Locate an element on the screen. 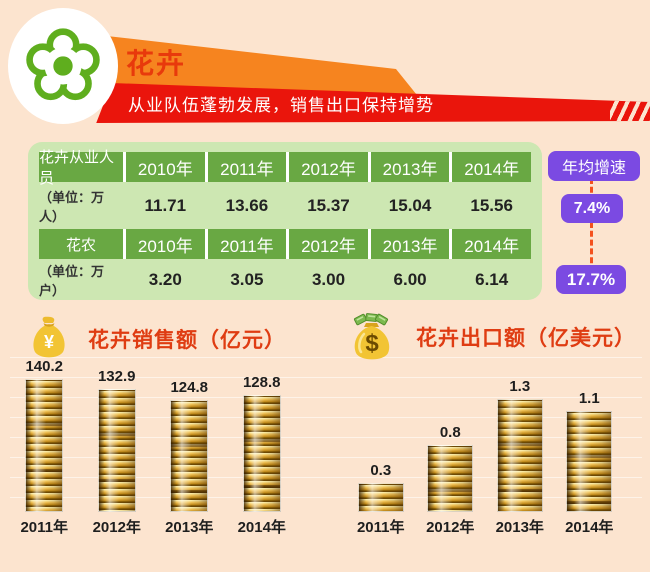 This screenshot has width=650, height=572. growth-title-badge: 年均增速 is located at coordinates (594, 166).